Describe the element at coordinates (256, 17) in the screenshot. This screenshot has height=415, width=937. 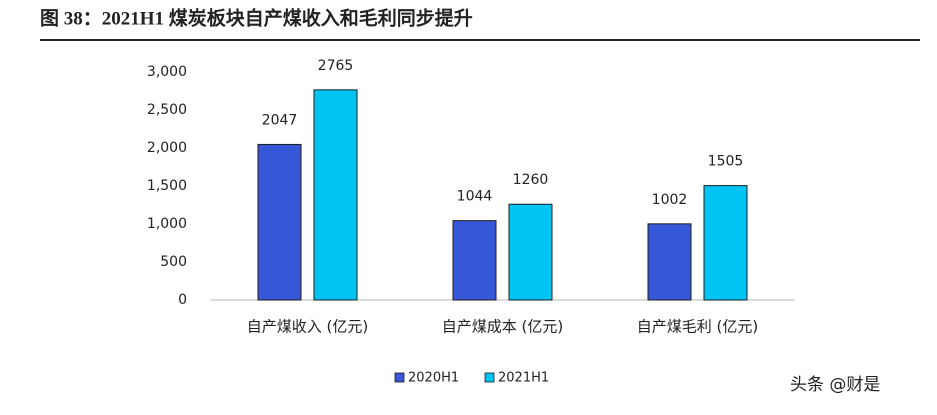
I see `chart-title: 图 38：2021H1 煤炭板块自产煤收入和毛利同步提升` at that location.